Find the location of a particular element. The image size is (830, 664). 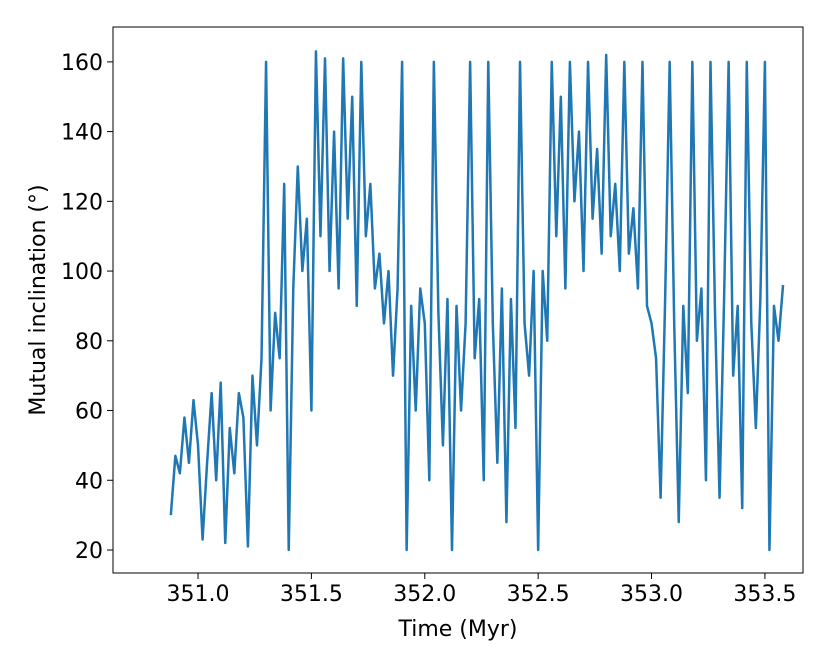

y-tick-label: 40 is located at coordinates (89, 481).